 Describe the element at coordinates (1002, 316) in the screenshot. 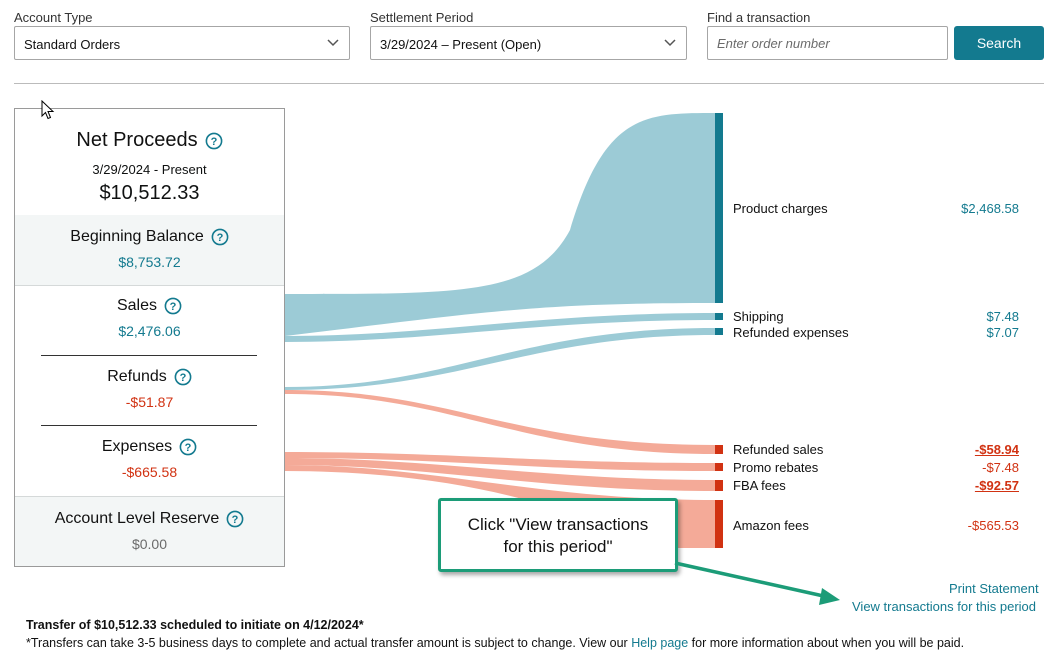

I see `breakdown-value: $7.48` at that location.